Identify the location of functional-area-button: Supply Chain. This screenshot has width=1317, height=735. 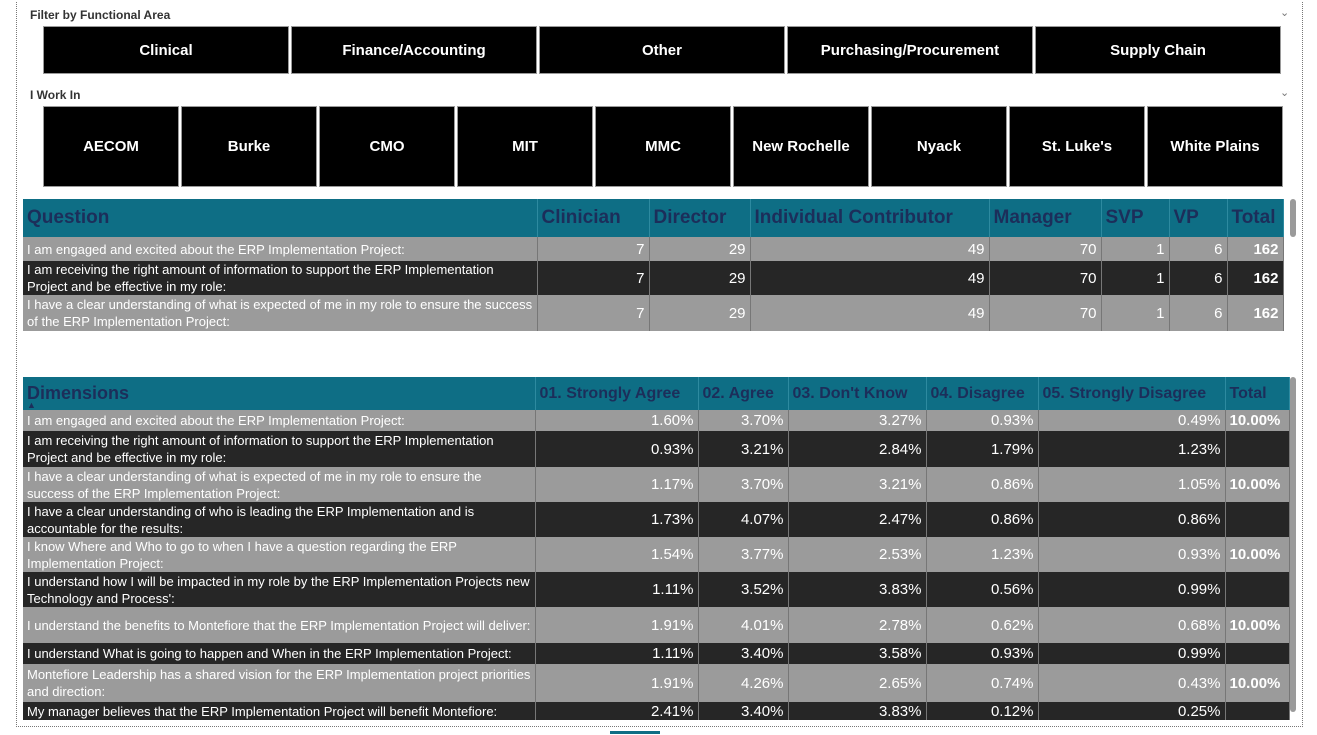
(1158, 50).